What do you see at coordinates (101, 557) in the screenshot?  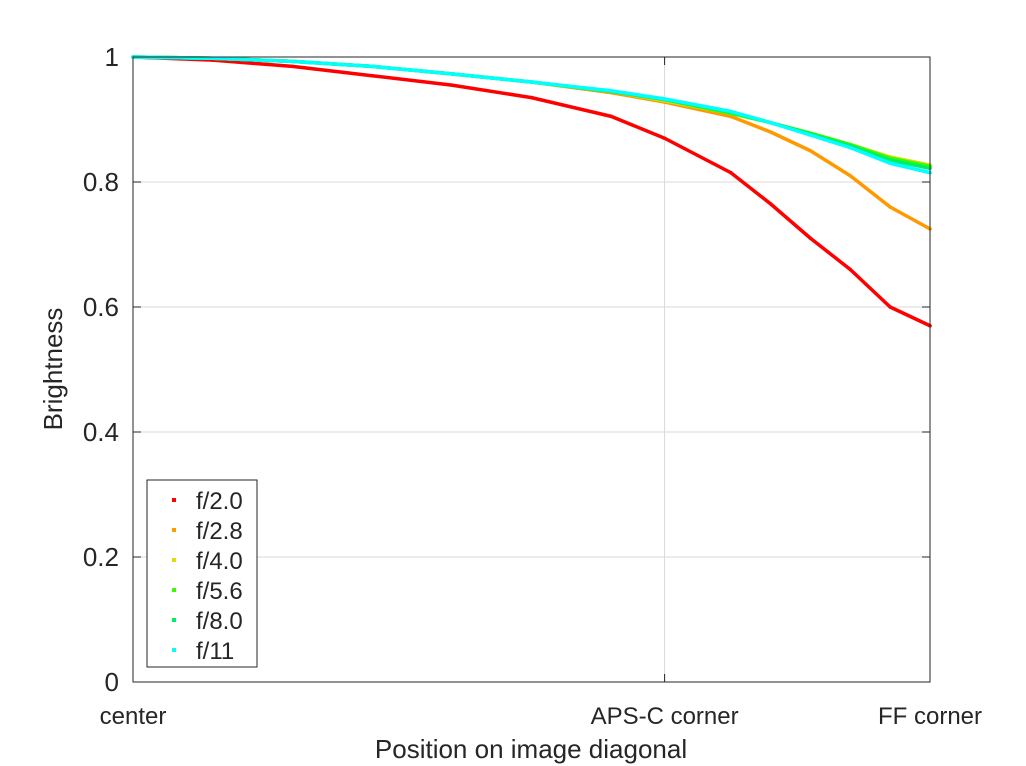 I see `y-tick-label: 0.2` at bounding box center [101, 557].